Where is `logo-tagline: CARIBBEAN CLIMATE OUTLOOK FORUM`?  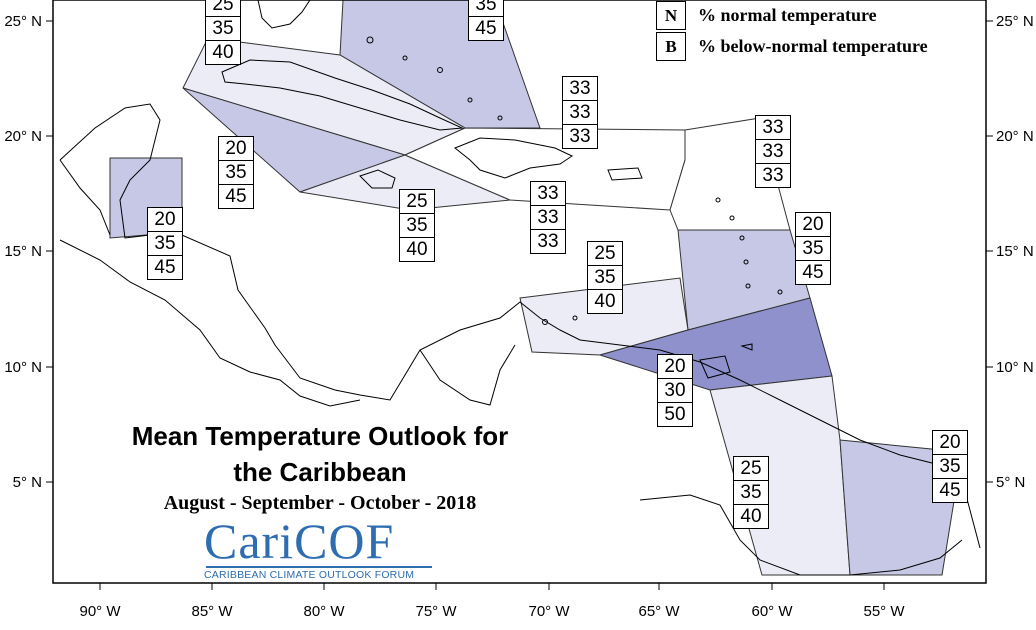 logo-tagline: CARIBBEAN CLIMATE OUTLOOK FORUM is located at coordinates (309, 575).